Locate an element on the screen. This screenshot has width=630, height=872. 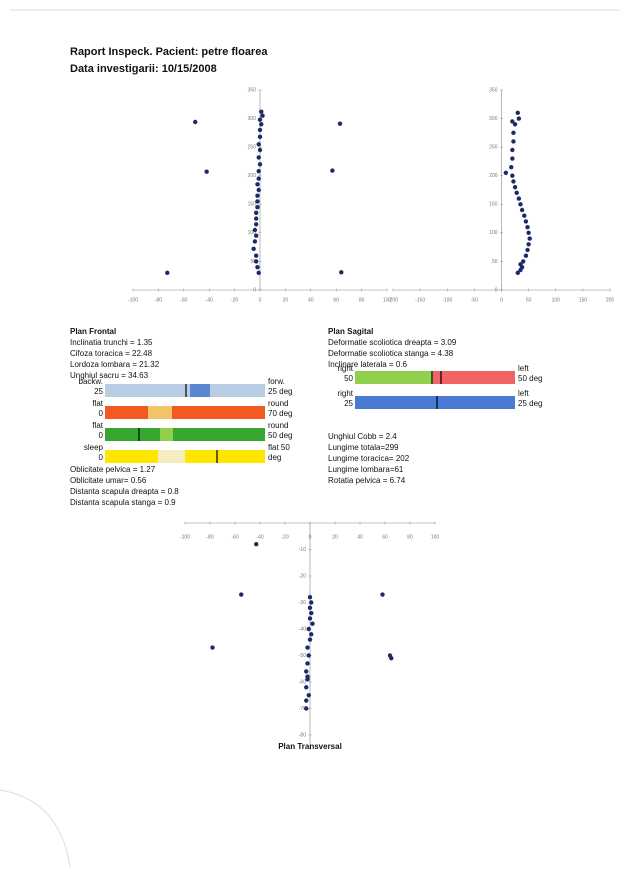
measure: Oblicitate umar= 0.56 is located at coordinates (108, 480).